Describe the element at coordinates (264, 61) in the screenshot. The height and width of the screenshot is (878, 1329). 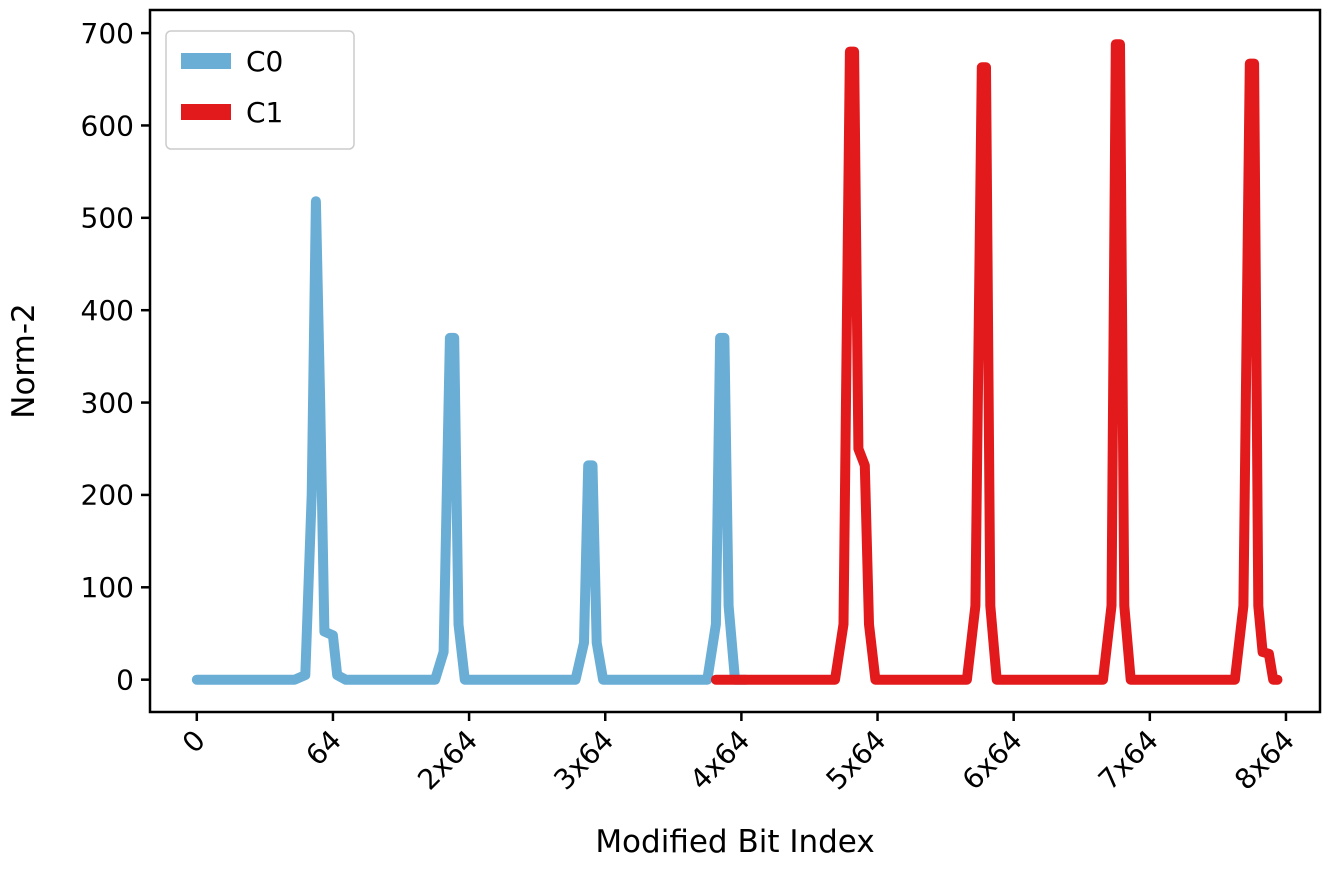
I see `legend-label-C0: C0` at that location.